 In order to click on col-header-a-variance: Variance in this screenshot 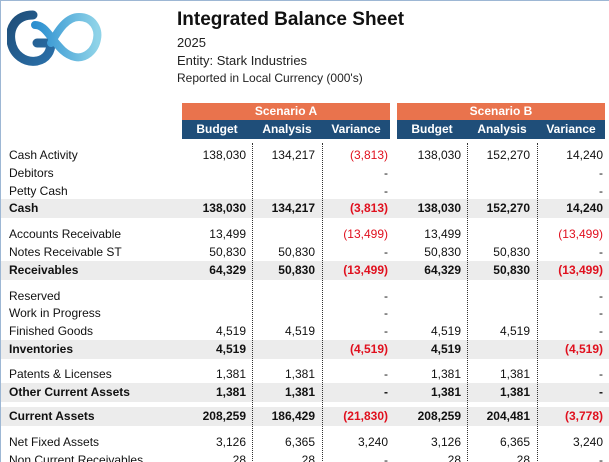, I will do `click(356, 129)`.